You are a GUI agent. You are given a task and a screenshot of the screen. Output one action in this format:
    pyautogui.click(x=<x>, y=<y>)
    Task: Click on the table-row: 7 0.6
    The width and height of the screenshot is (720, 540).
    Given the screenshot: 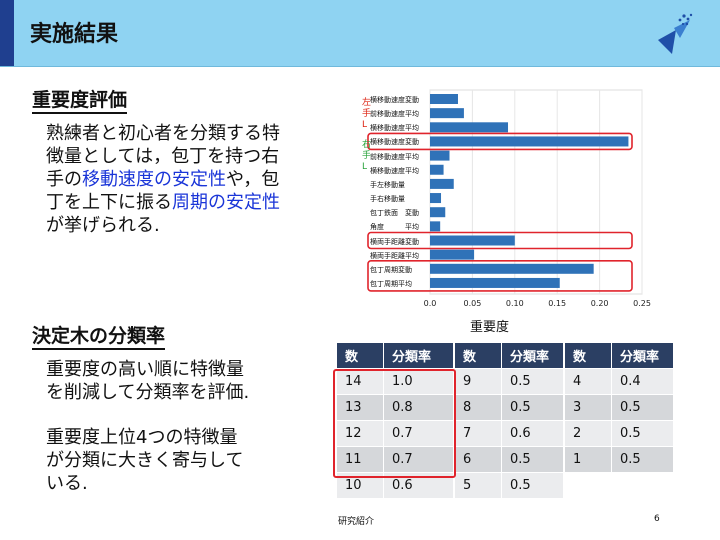 What is the action you would take?
    pyautogui.click(x=509, y=433)
    